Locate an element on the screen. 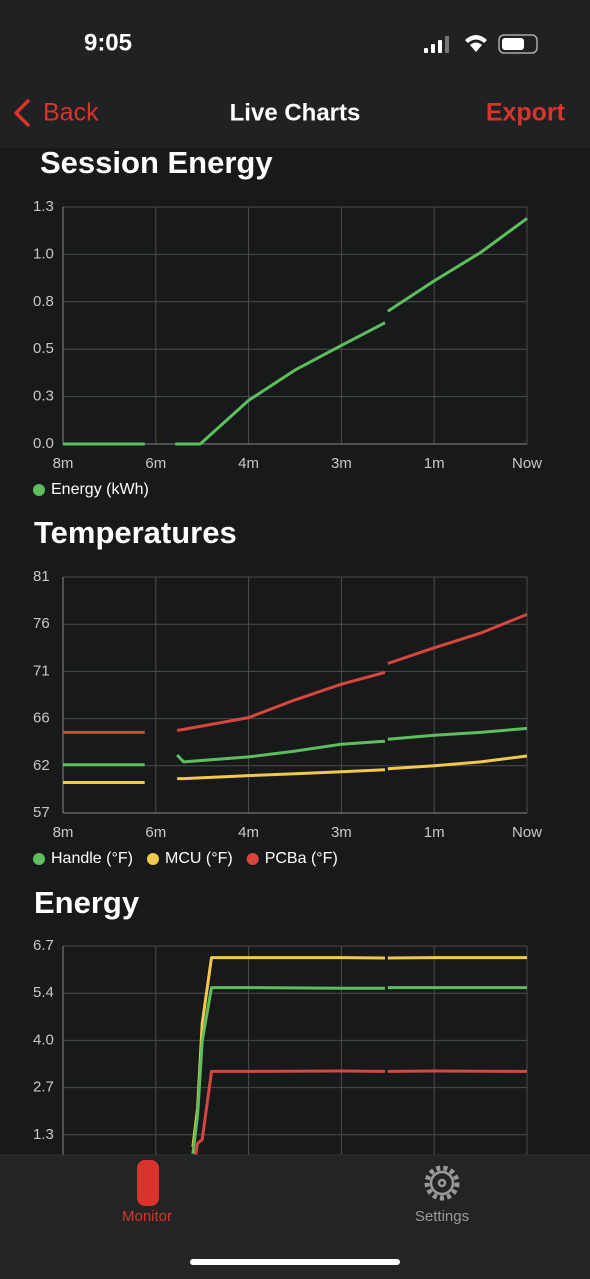 The image size is (590, 1279). tab-bar is located at coordinates (295, 1217).